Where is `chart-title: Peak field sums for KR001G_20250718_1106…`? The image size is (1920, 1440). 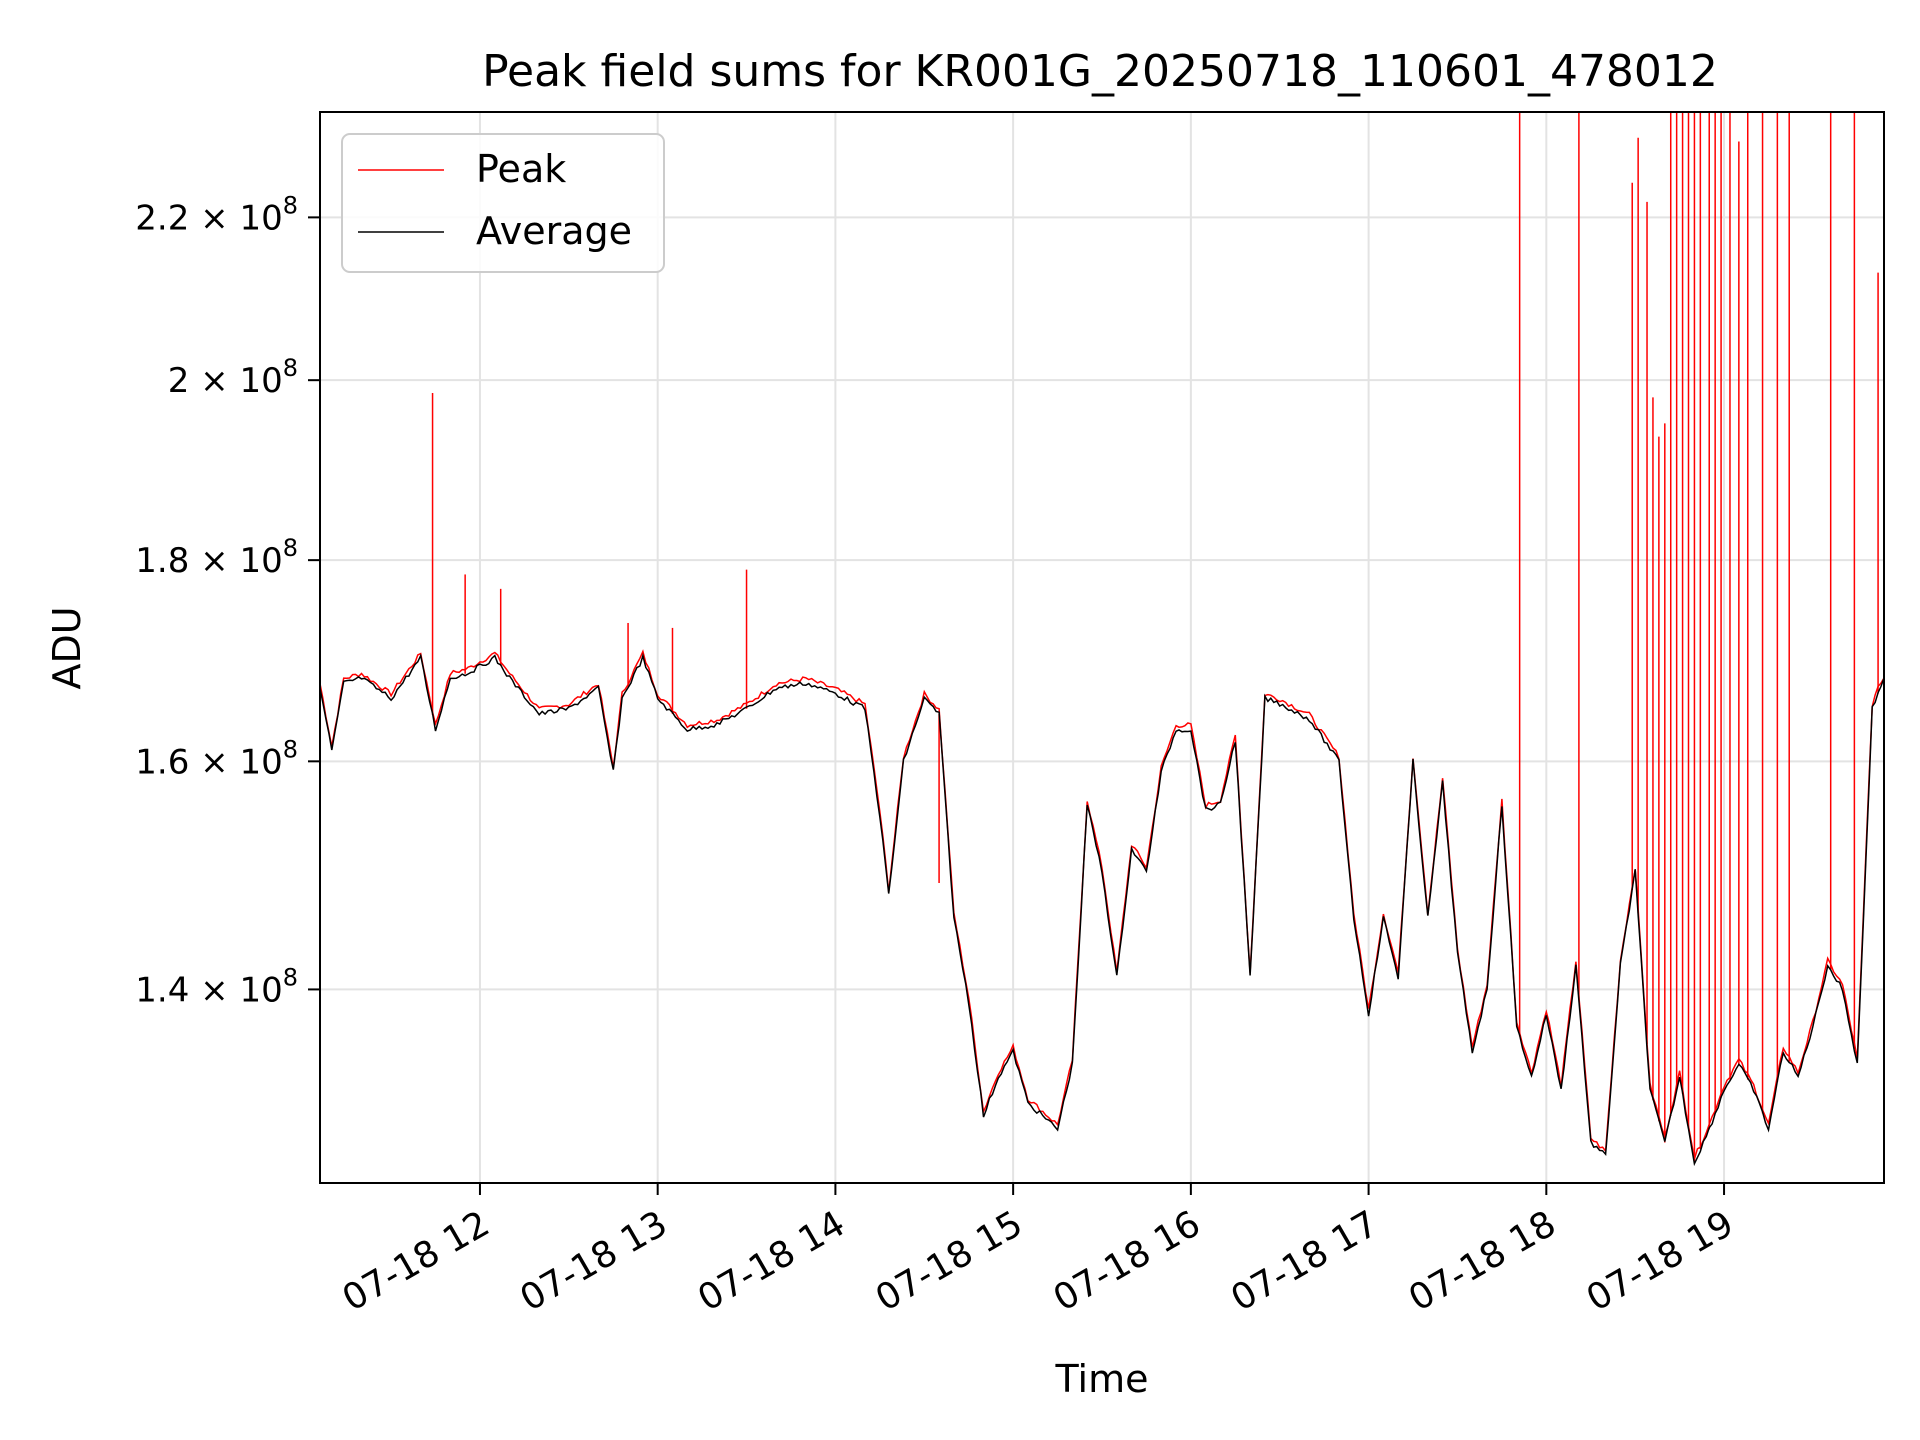
chart-title: Peak field sums for KR001G_20250718_1106… is located at coordinates (1100, 71).